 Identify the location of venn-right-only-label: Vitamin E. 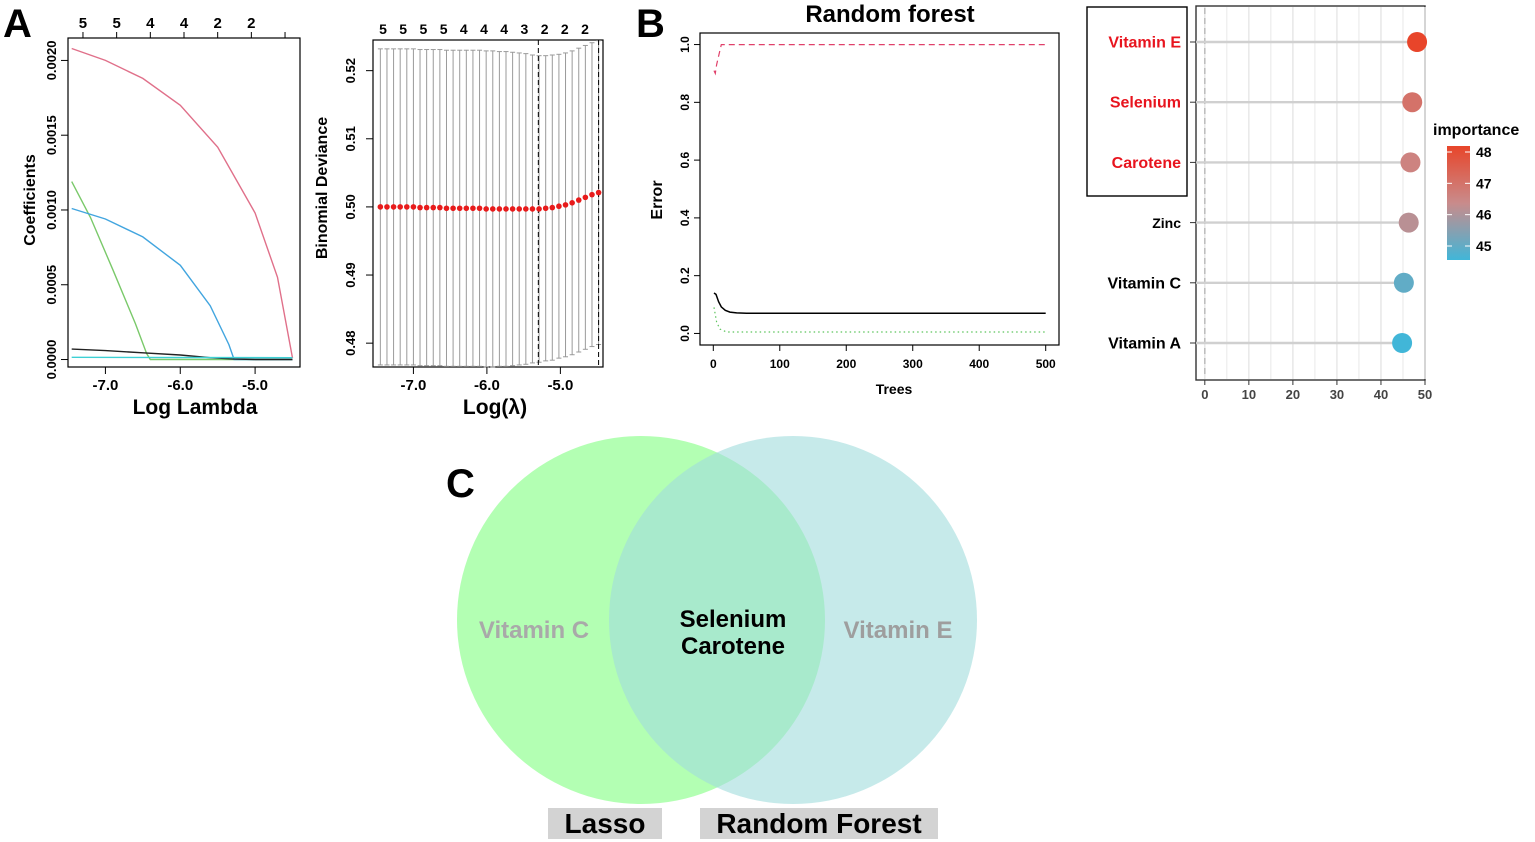
(898, 630).